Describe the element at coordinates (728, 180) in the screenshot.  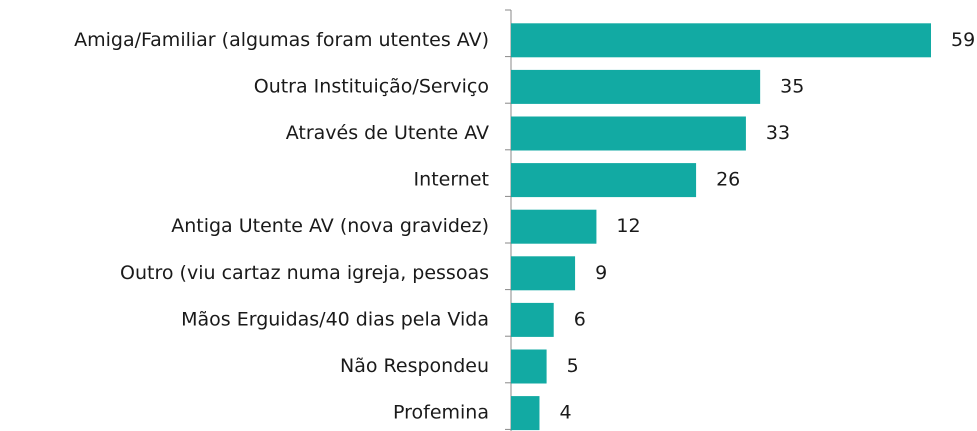
I see `value-label: 26` at that location.